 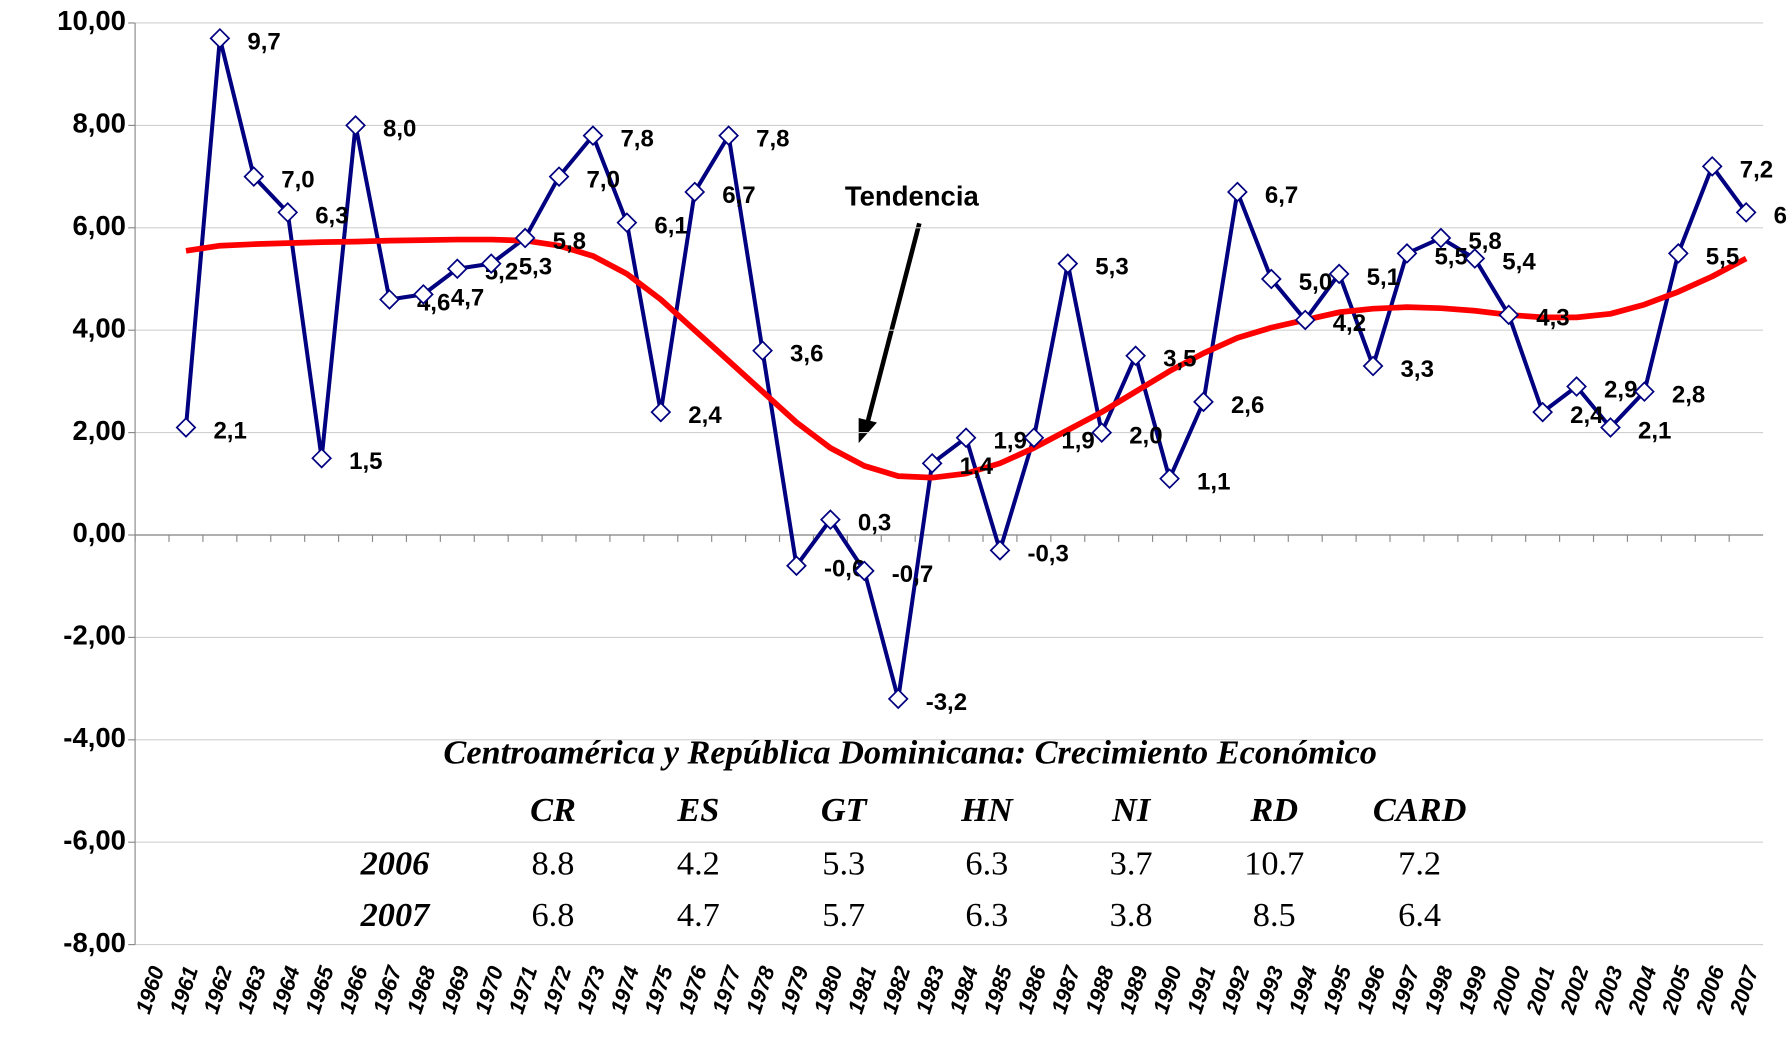 I want to click on data-label: 1,5, so click(x=365, y=461).